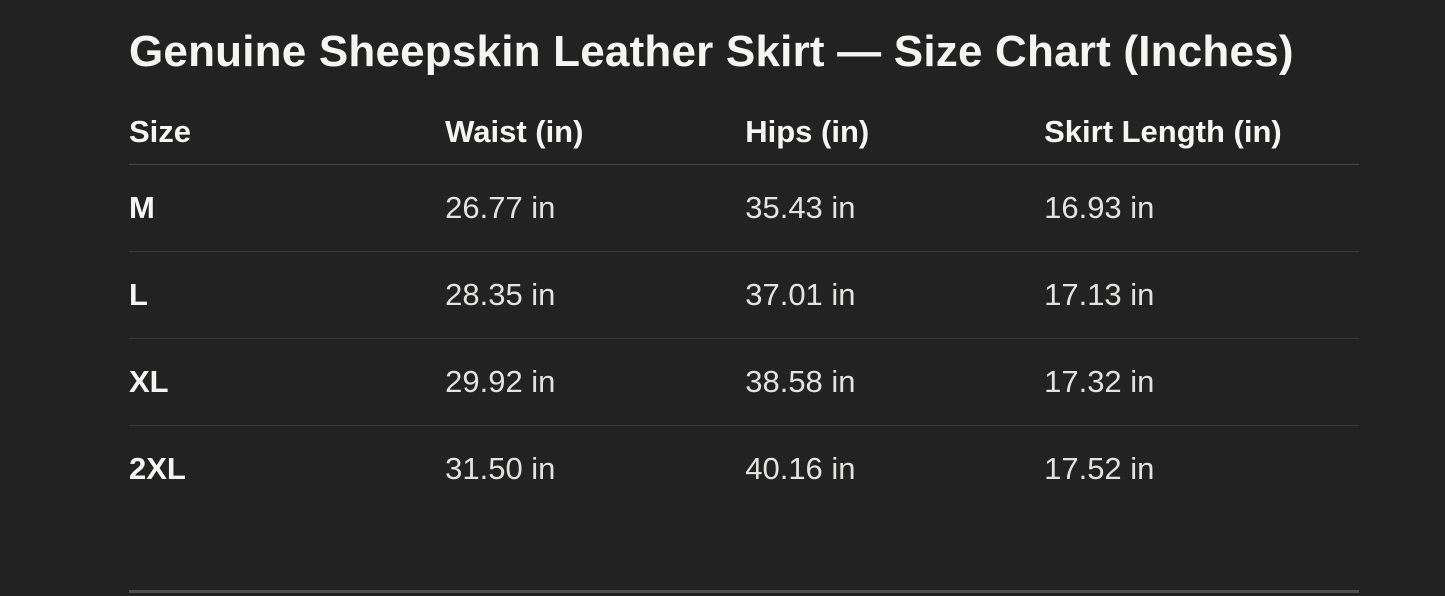  What do you see at coordinates (895, 295) in the screenshot?
I see `hips-cell: 37.01 in` at bounding box center [895, 295].